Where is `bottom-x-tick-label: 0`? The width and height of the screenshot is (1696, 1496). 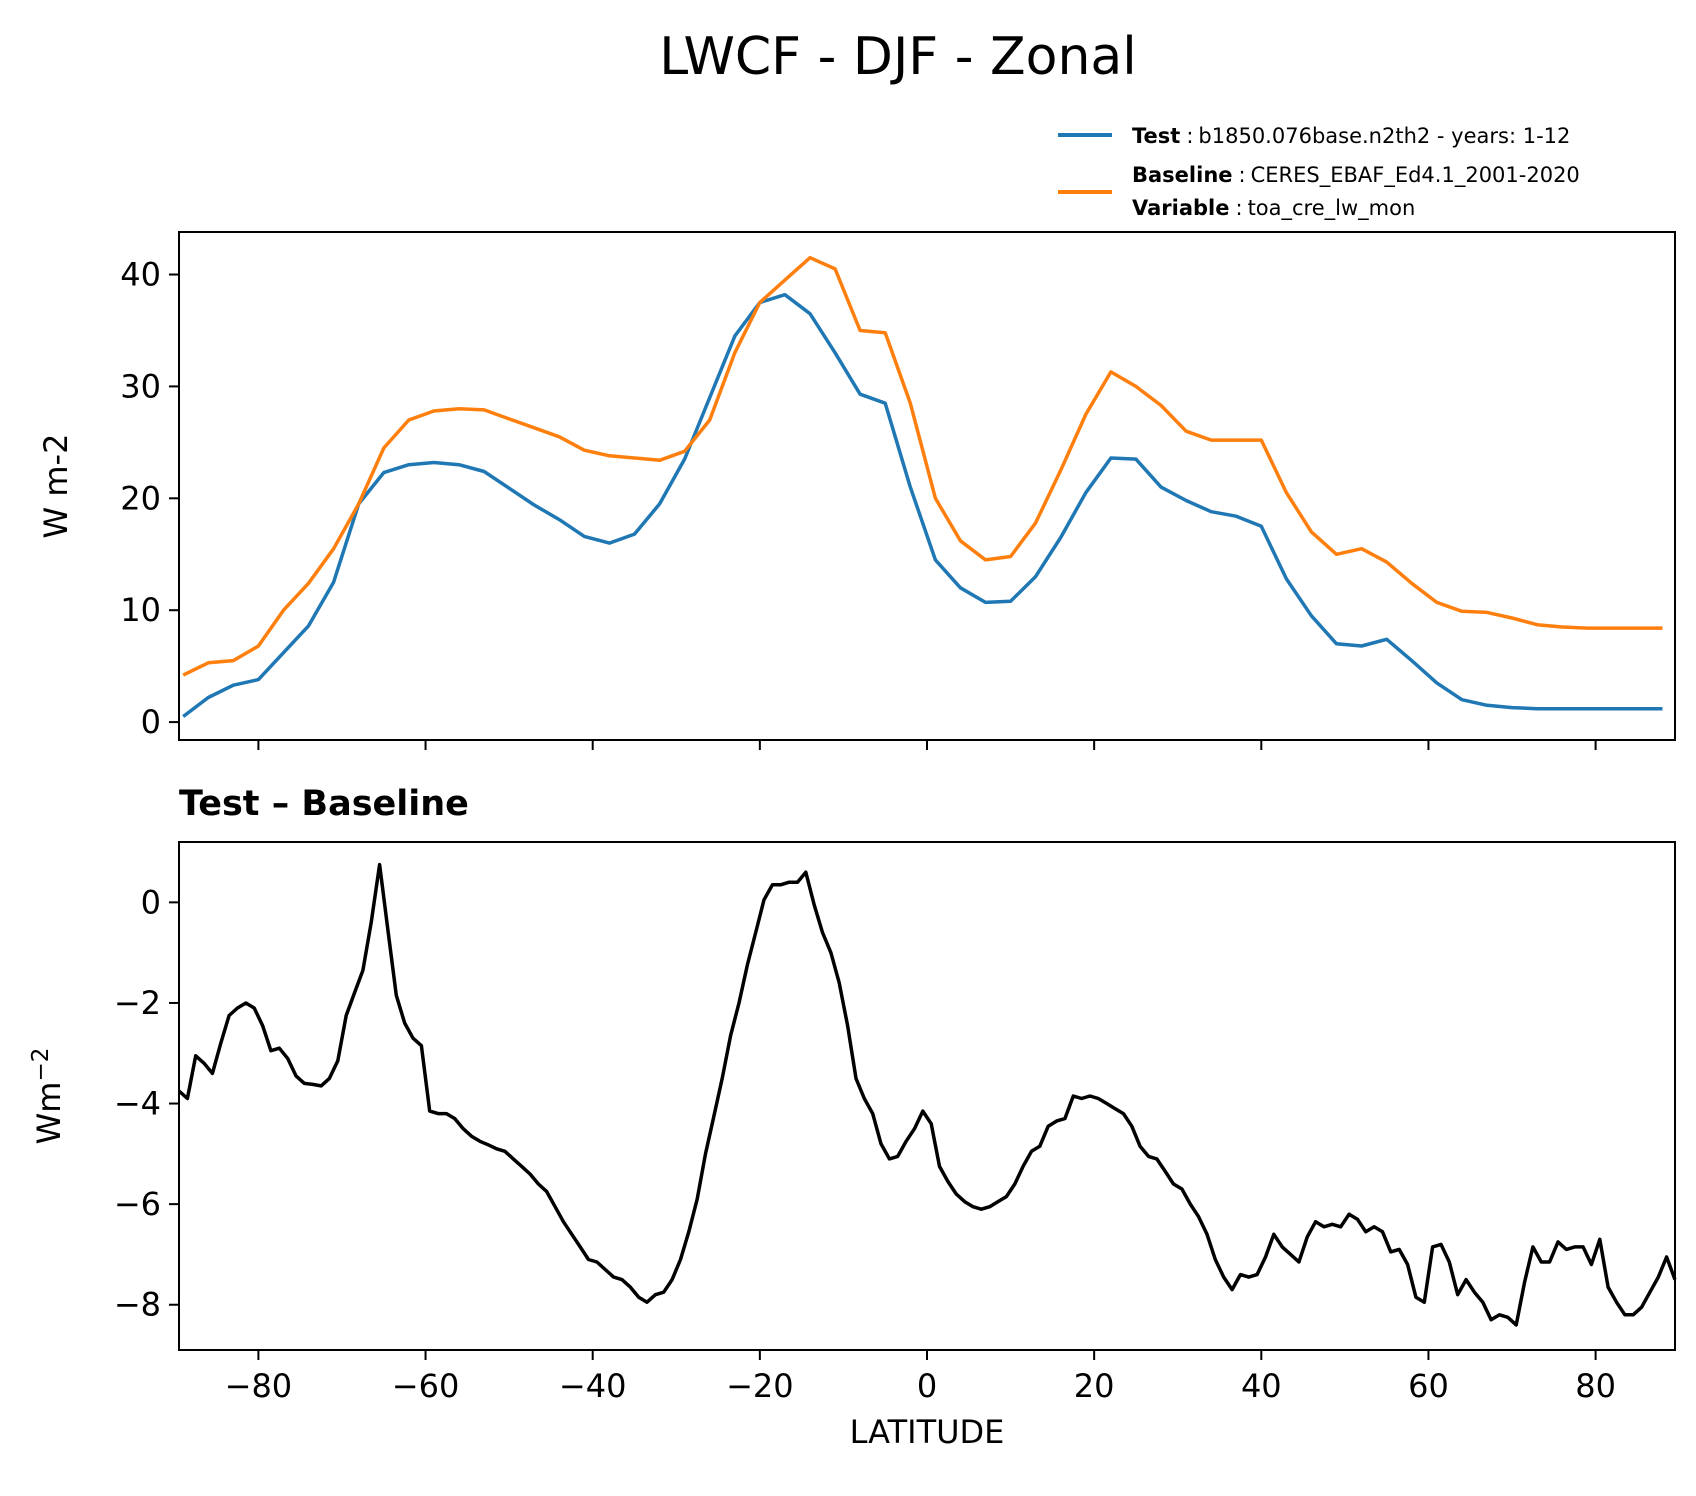
bottom-x-tick-label: 0 is located at coordinates (927, 1386).